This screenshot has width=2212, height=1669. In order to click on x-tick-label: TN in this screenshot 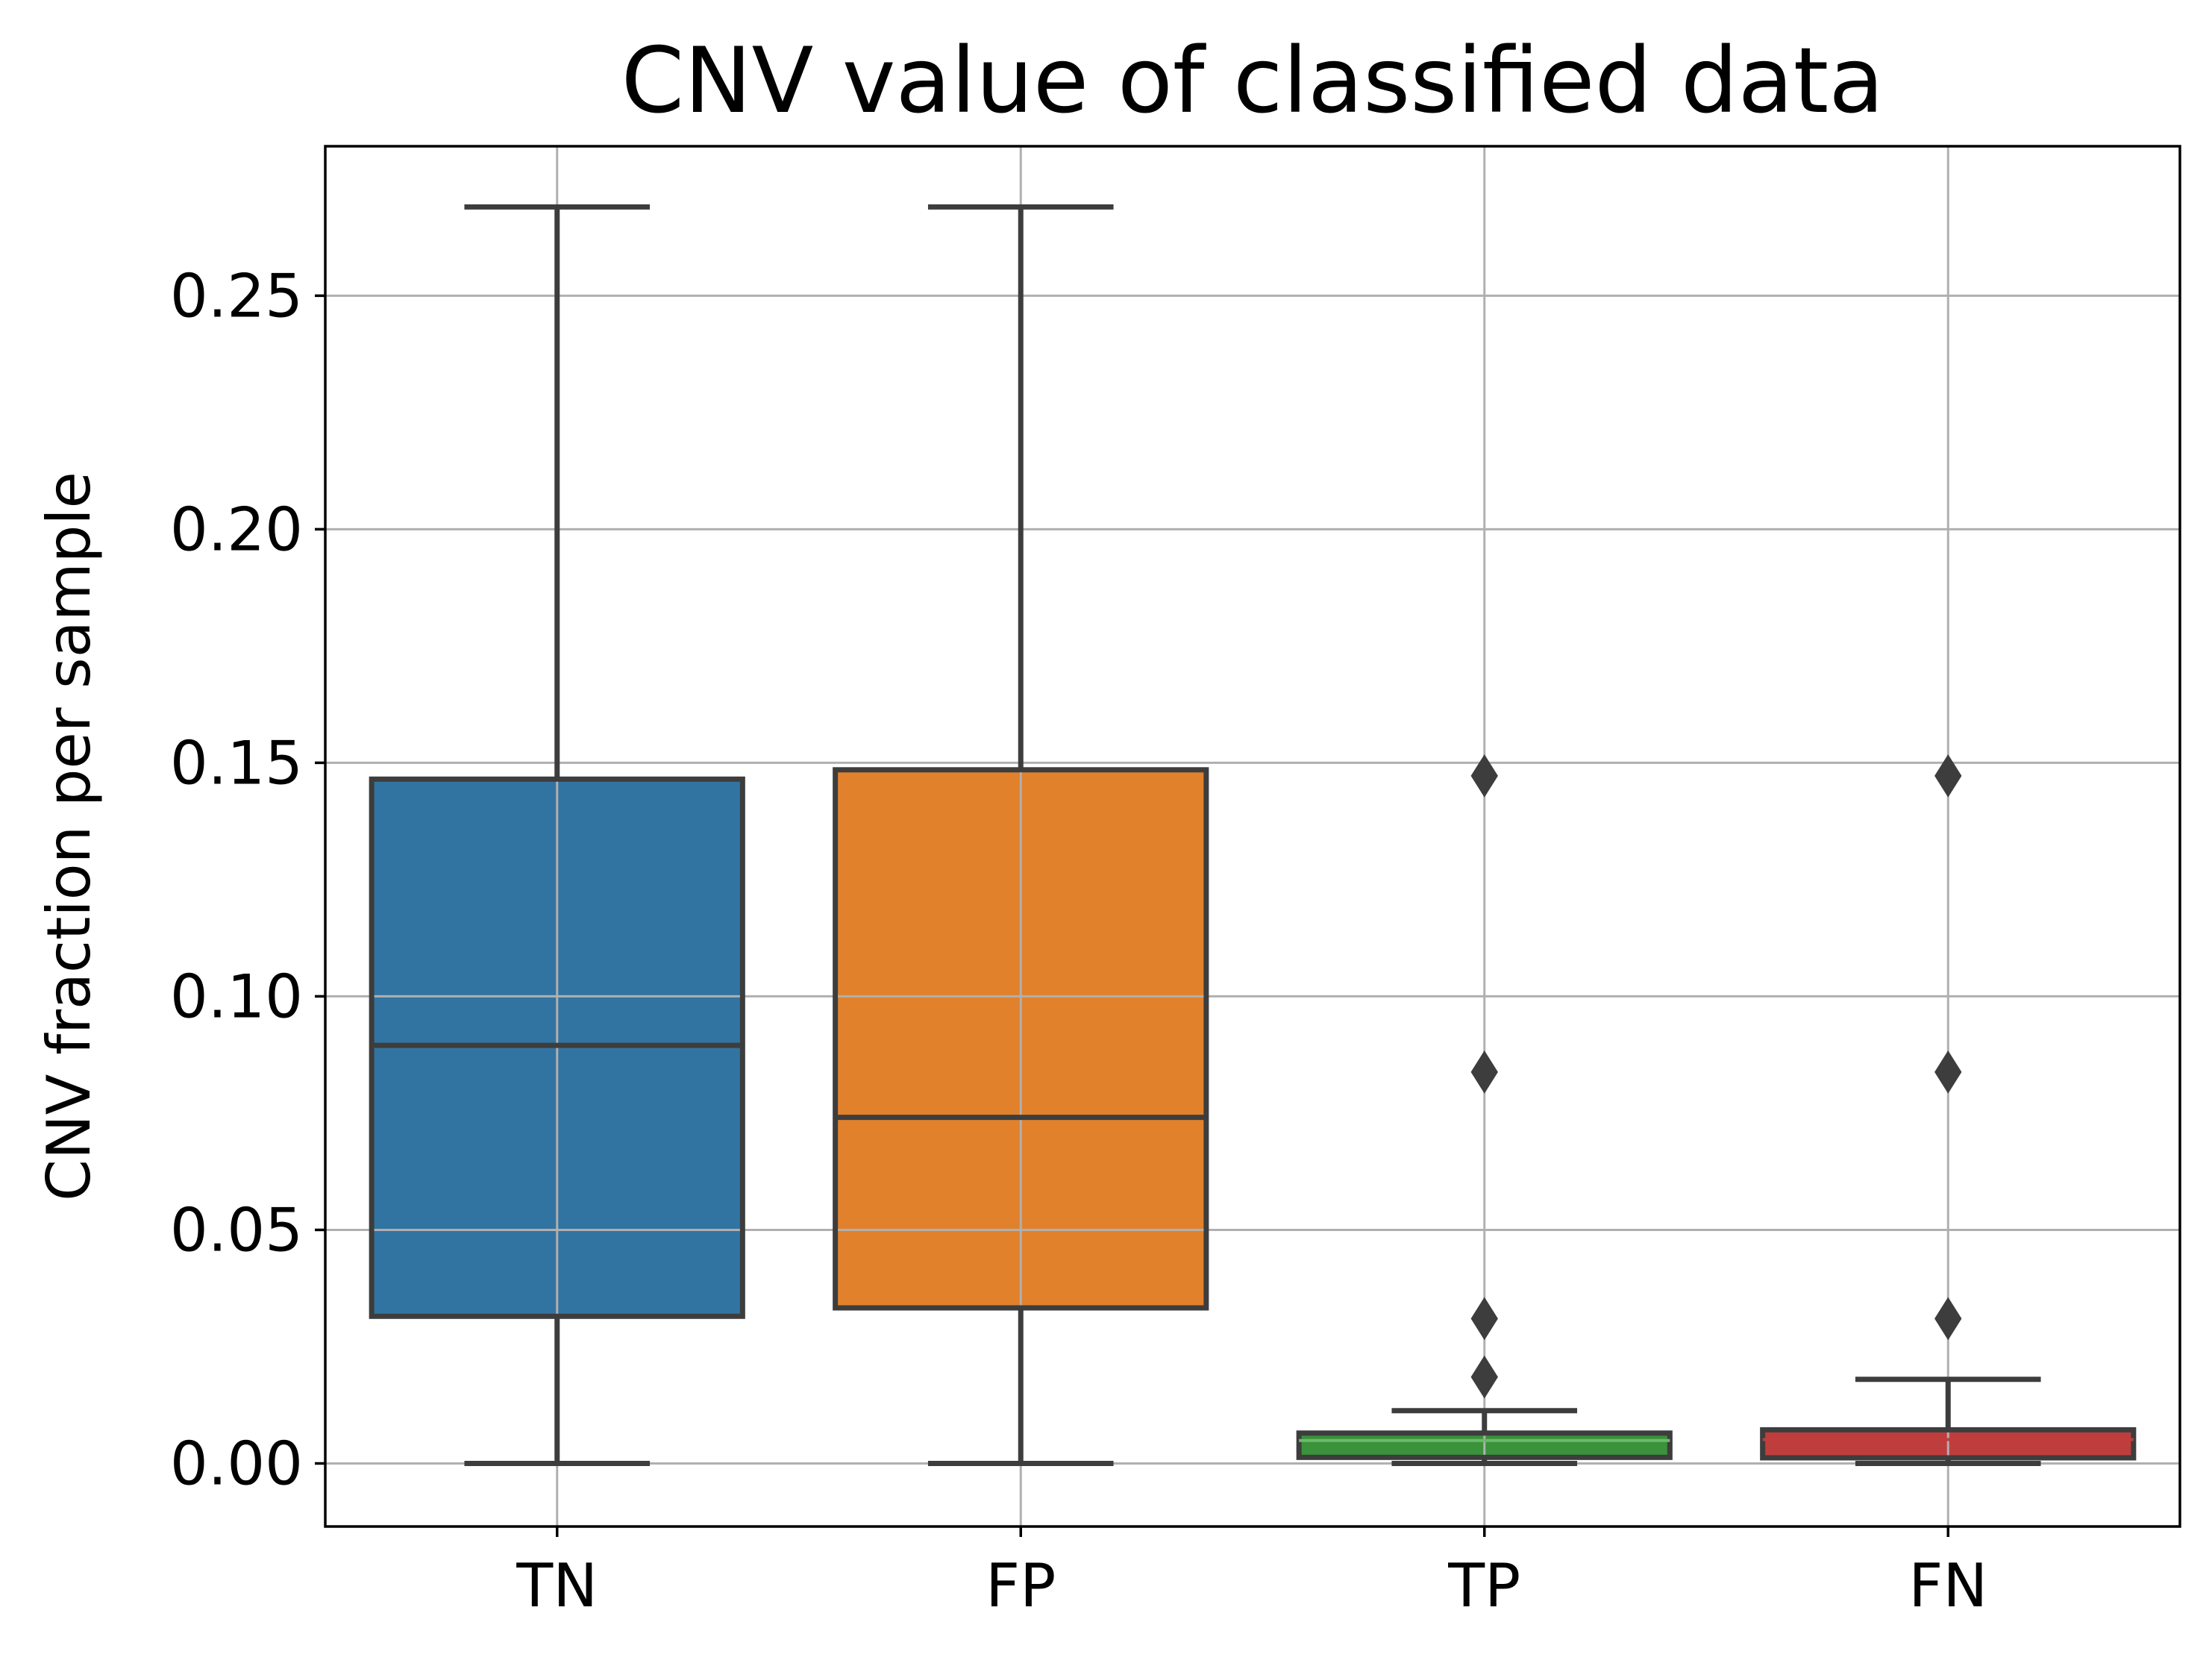, I will do `click(557, 1586)`.